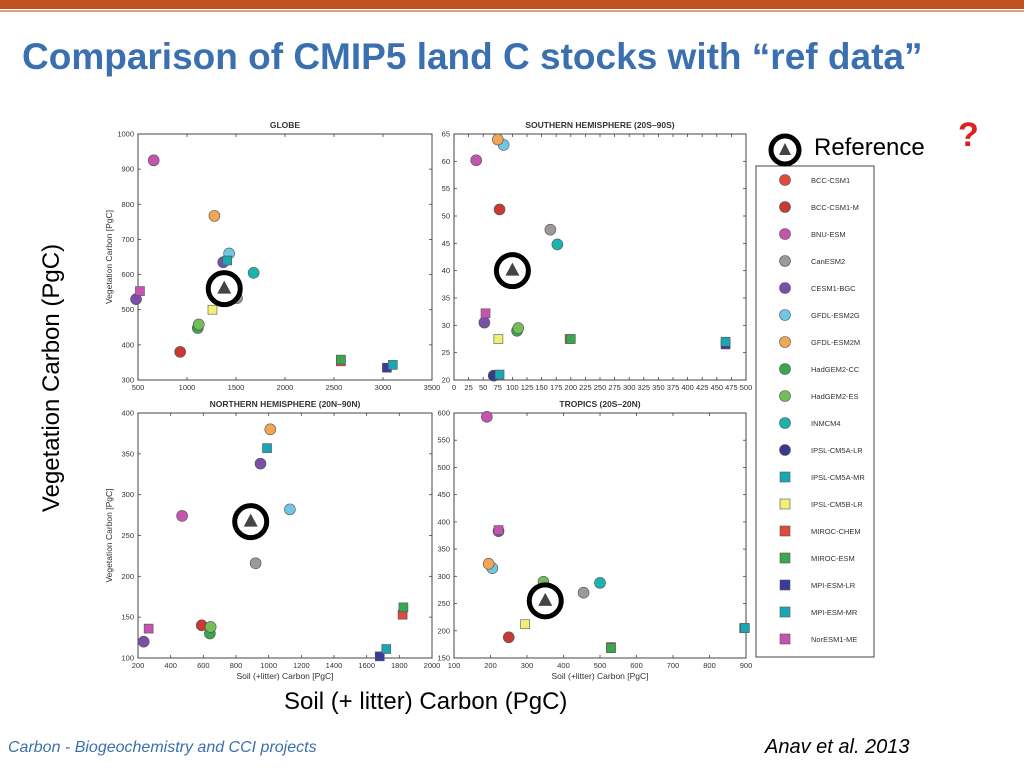 This screenshot has width=1024, height=768. What do you see at coordinates (366, 665) in the screenshot?
I see `x-tick-label: 1600` at bounding box center [366, 665].